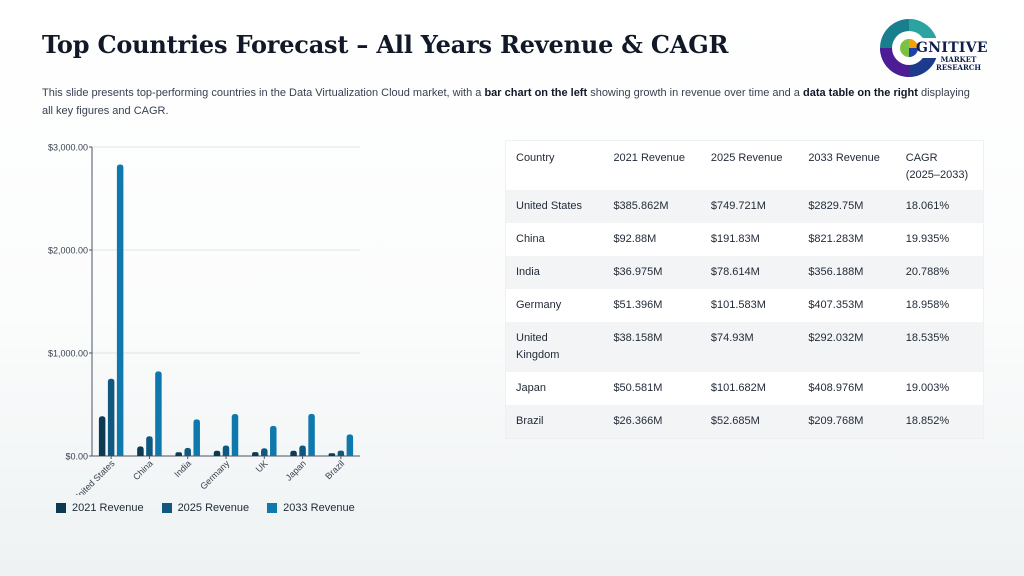 The width and height of the screenshot is (1024, 576). What do you see at coordinates (94, 476) in the screenshot?
I see `x-tick-label: United States` at bounding box center [94, 476].